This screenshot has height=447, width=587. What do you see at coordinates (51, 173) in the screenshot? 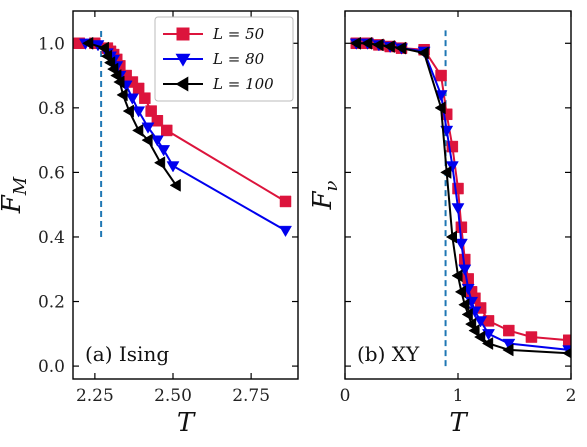
I see `y-tick-label-0-3: 0.6` at bounding box center [51, 173].